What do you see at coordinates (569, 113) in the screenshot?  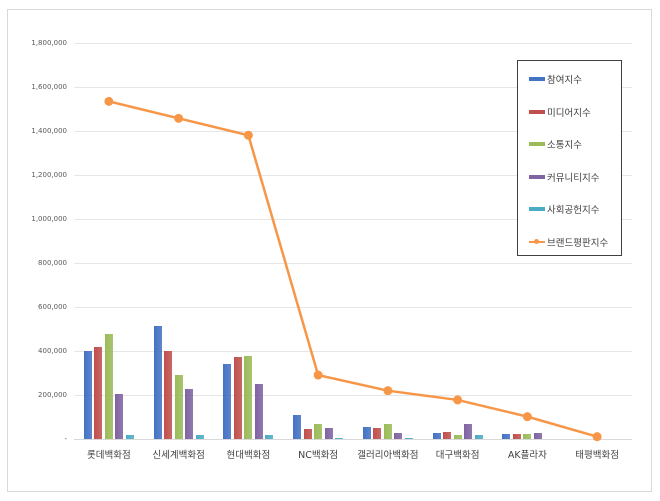 I see `legend-label: 미디어지수` at bounding box center [569, 113].